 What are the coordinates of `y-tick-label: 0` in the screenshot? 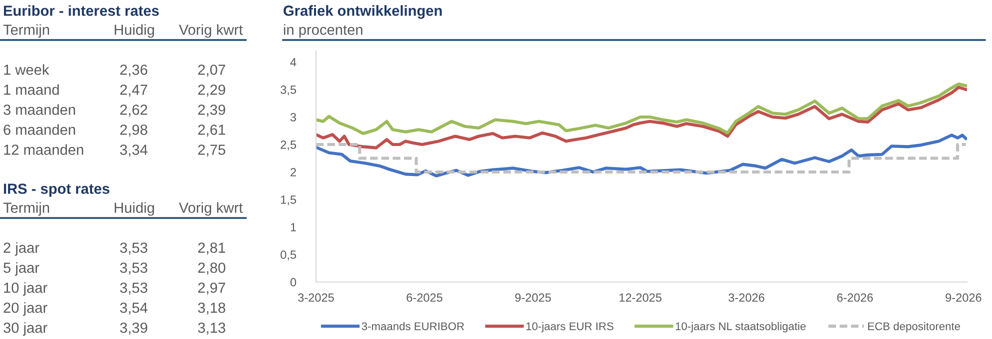 It's located at (293, 282).